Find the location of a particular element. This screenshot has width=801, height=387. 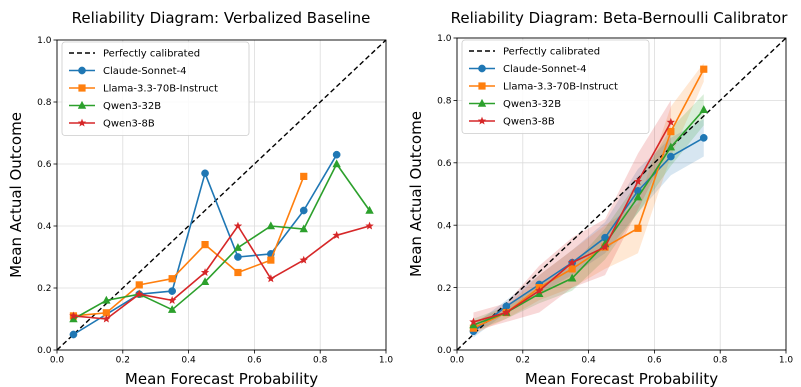

band-qwen3-8b is located at coordinates (572, 216).